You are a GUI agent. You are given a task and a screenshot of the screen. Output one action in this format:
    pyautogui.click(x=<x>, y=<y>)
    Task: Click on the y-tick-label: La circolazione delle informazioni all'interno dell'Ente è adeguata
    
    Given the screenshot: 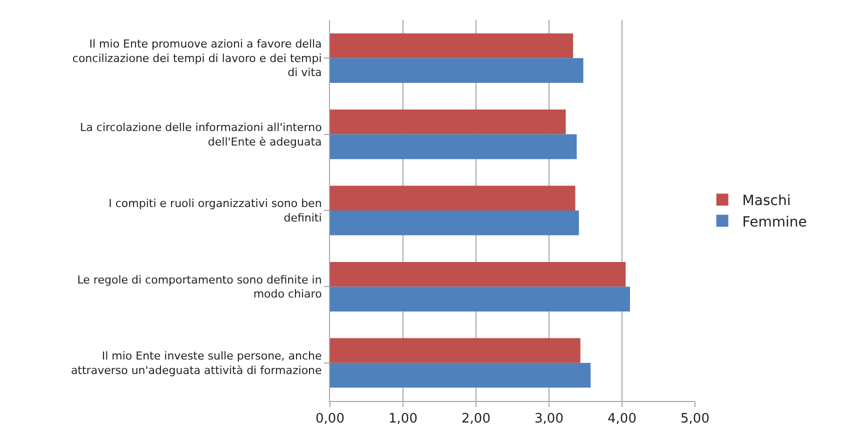 What is the action you would take?
    pyautogui.click(x=201, y=134)
    